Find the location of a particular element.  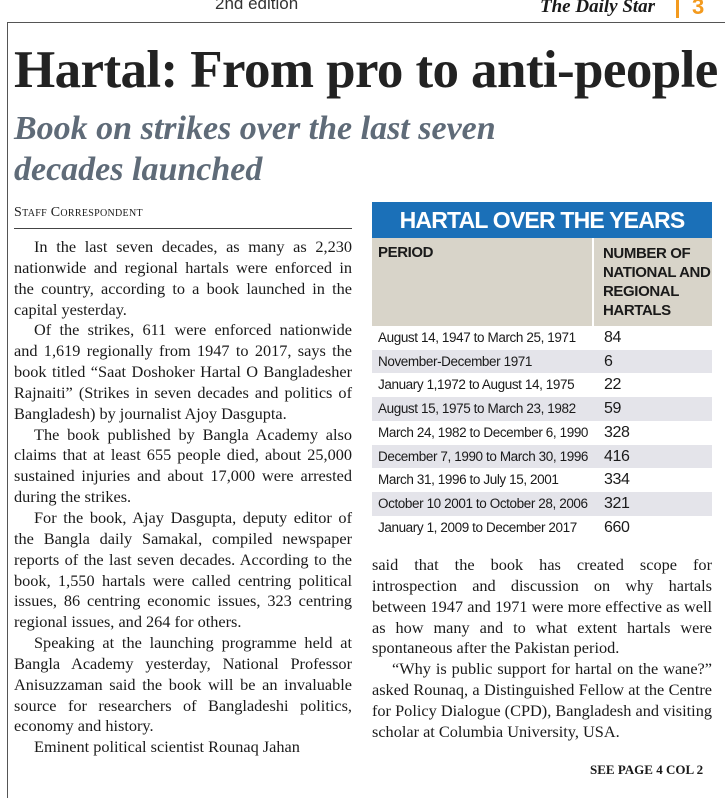

table-row: March 31, 1996 to July 15, 2001 334 is located at coordinates (542, 480).